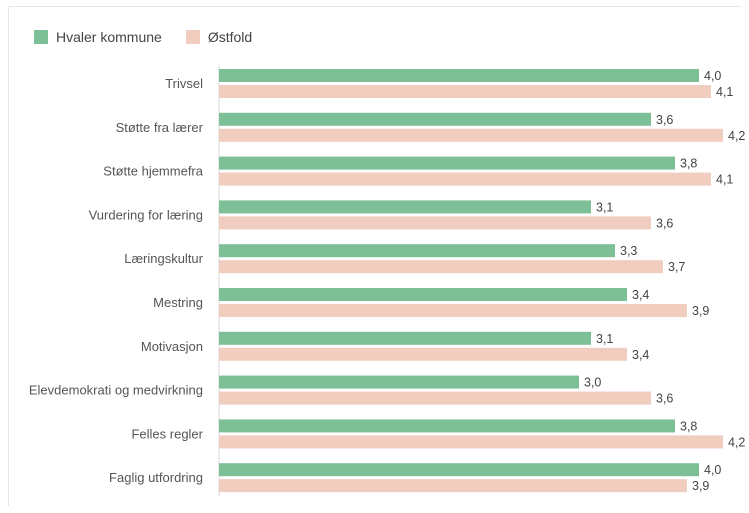  I want to click on bar-hvaler-trivsel, so click(459, 75).